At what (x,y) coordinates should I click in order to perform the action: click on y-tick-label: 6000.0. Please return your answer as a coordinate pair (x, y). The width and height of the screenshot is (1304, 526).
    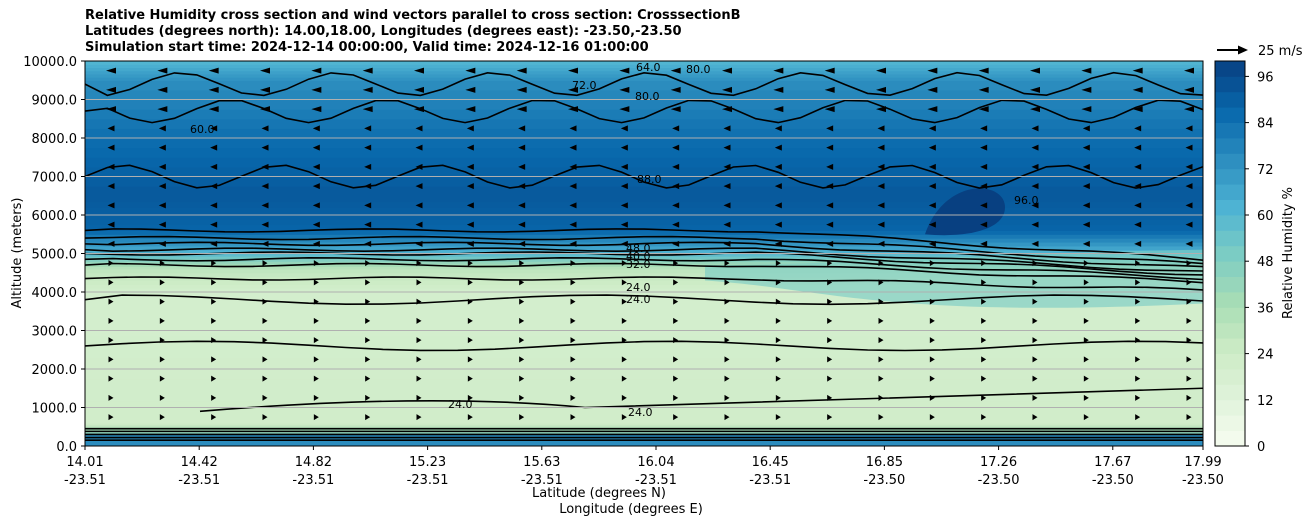
    Looking at the image, I should click on (55, 216).